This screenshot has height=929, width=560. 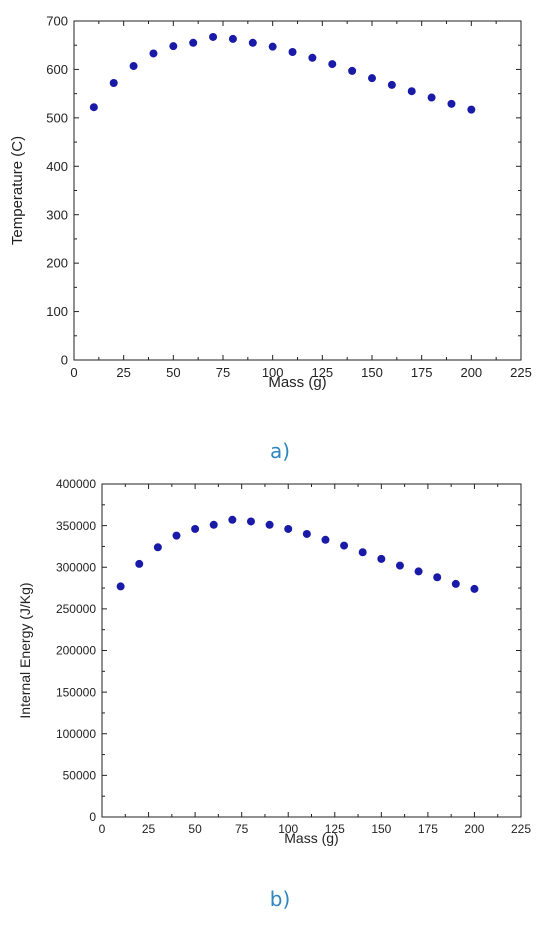 I want to click on y-tick-label: 350000, so click(x=76, y=526).